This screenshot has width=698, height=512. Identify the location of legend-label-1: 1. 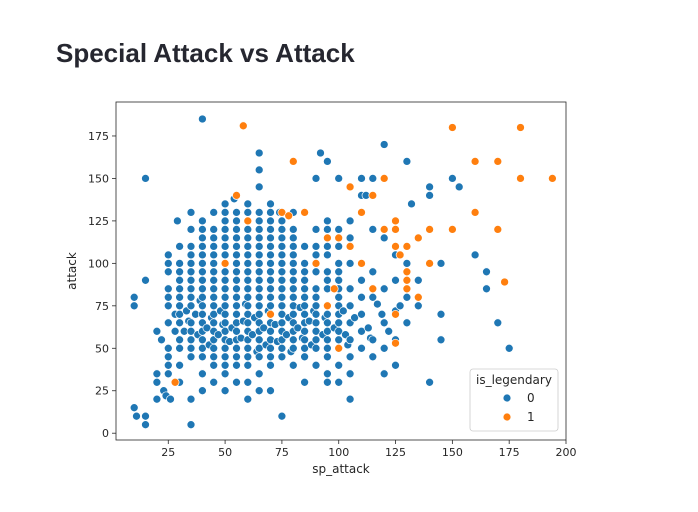
(531, 417).